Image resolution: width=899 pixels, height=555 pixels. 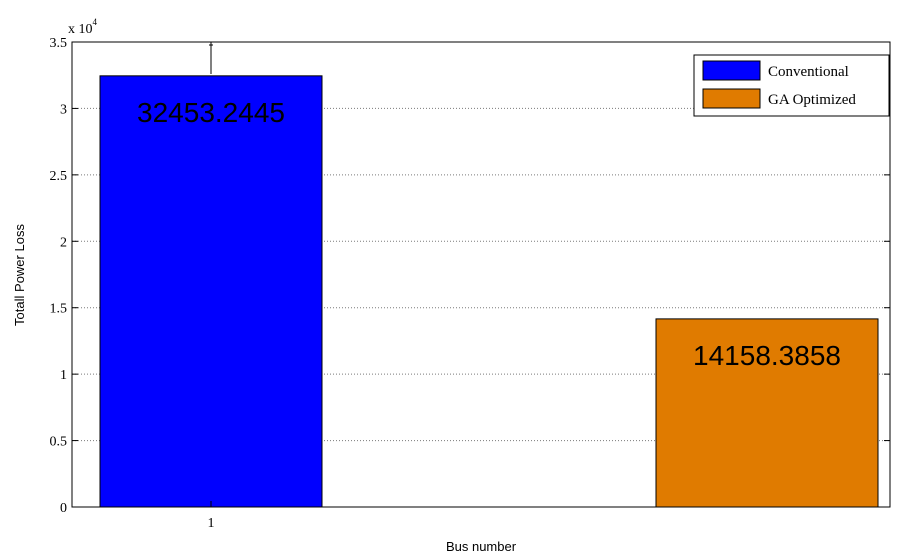 What do you see at coordinates (63, 375) in the screenshot?
I see `y-tick-label: 1` at bounding box center [63, 375].